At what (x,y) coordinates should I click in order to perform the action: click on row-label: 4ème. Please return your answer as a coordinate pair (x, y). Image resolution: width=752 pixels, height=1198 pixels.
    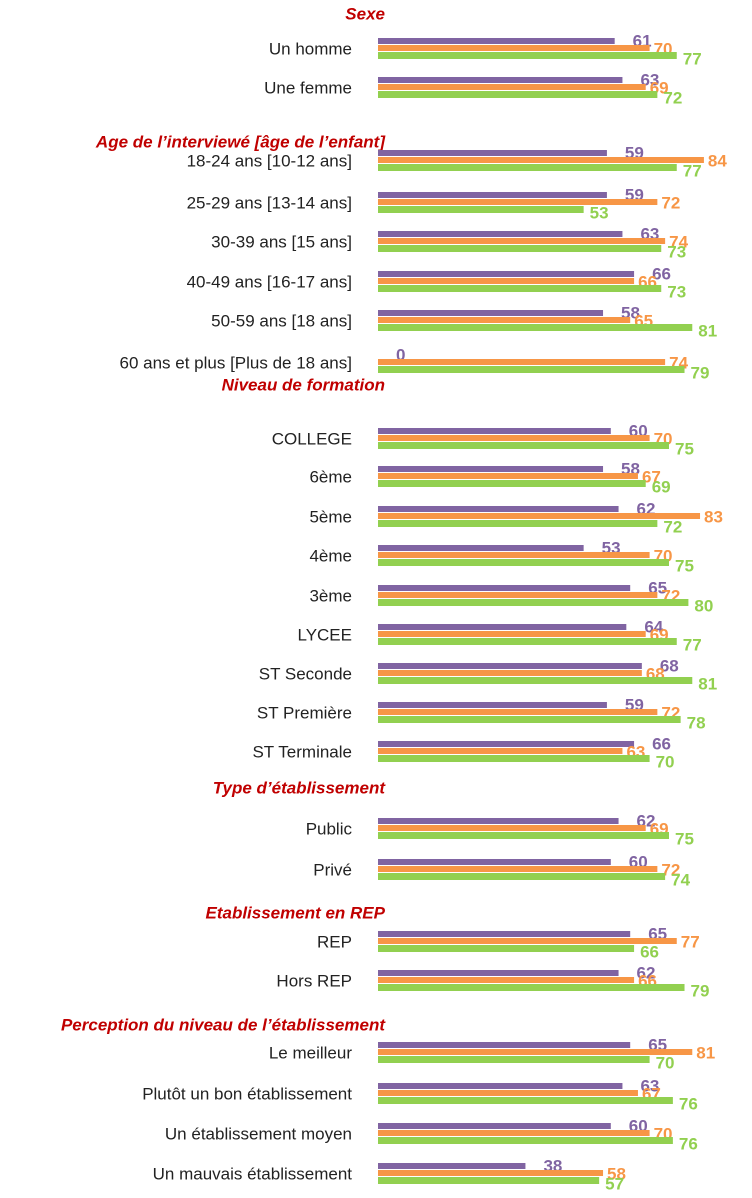
    Looking at the image, I should click on (330, 555).